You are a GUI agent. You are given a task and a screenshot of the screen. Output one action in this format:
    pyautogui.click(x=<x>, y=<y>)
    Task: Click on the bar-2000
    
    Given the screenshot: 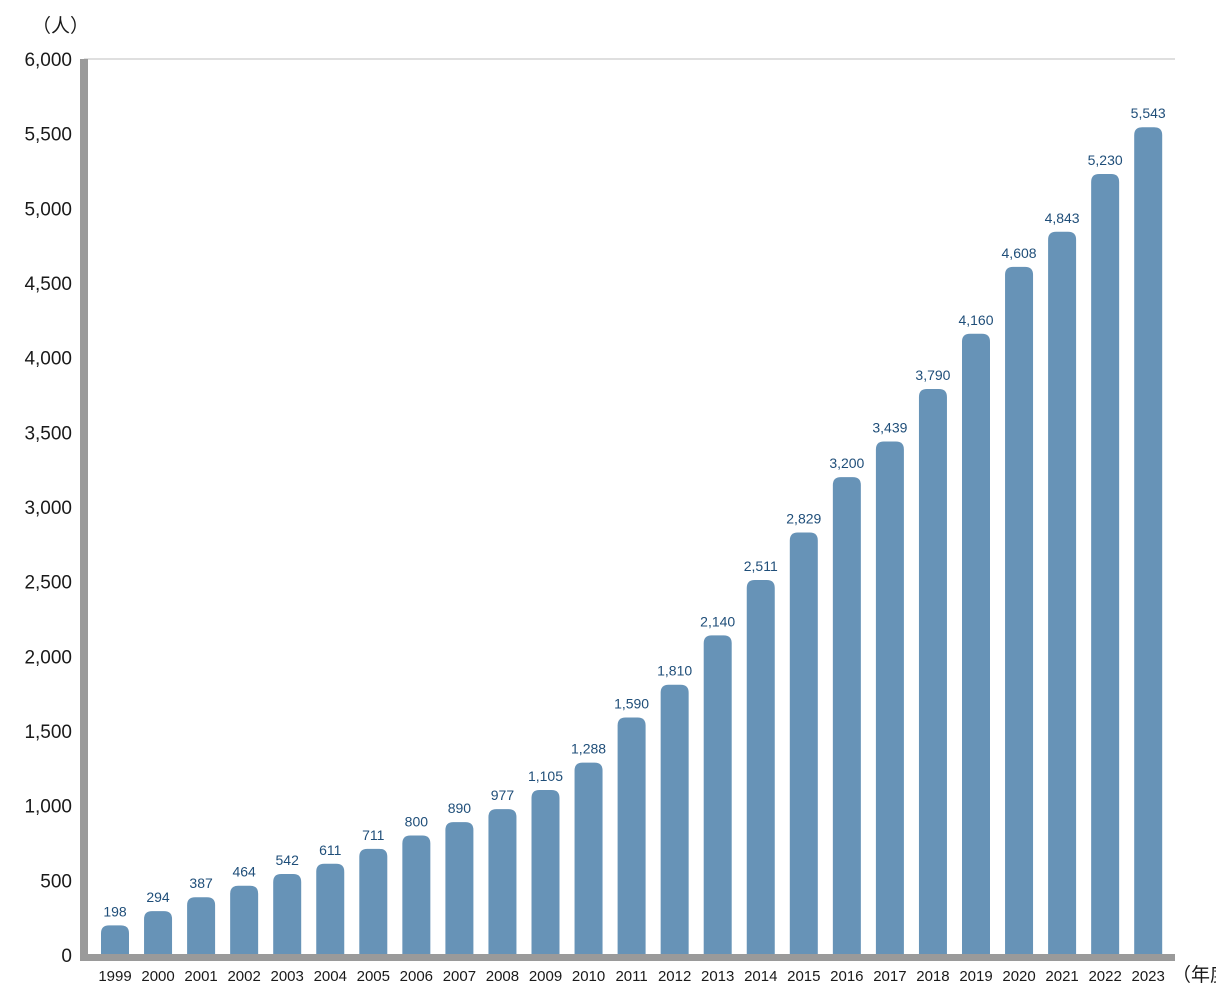 What is the action you would take?
    pyautogui.click(x=158, y=933)
    